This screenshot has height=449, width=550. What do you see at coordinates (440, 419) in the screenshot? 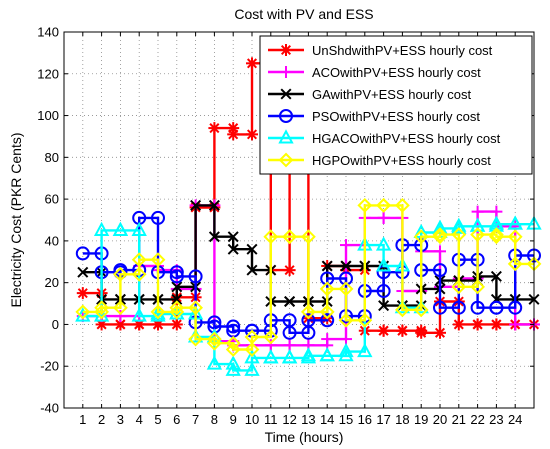
I see `x-tick-label: 20` at bounding box center [440, 419].